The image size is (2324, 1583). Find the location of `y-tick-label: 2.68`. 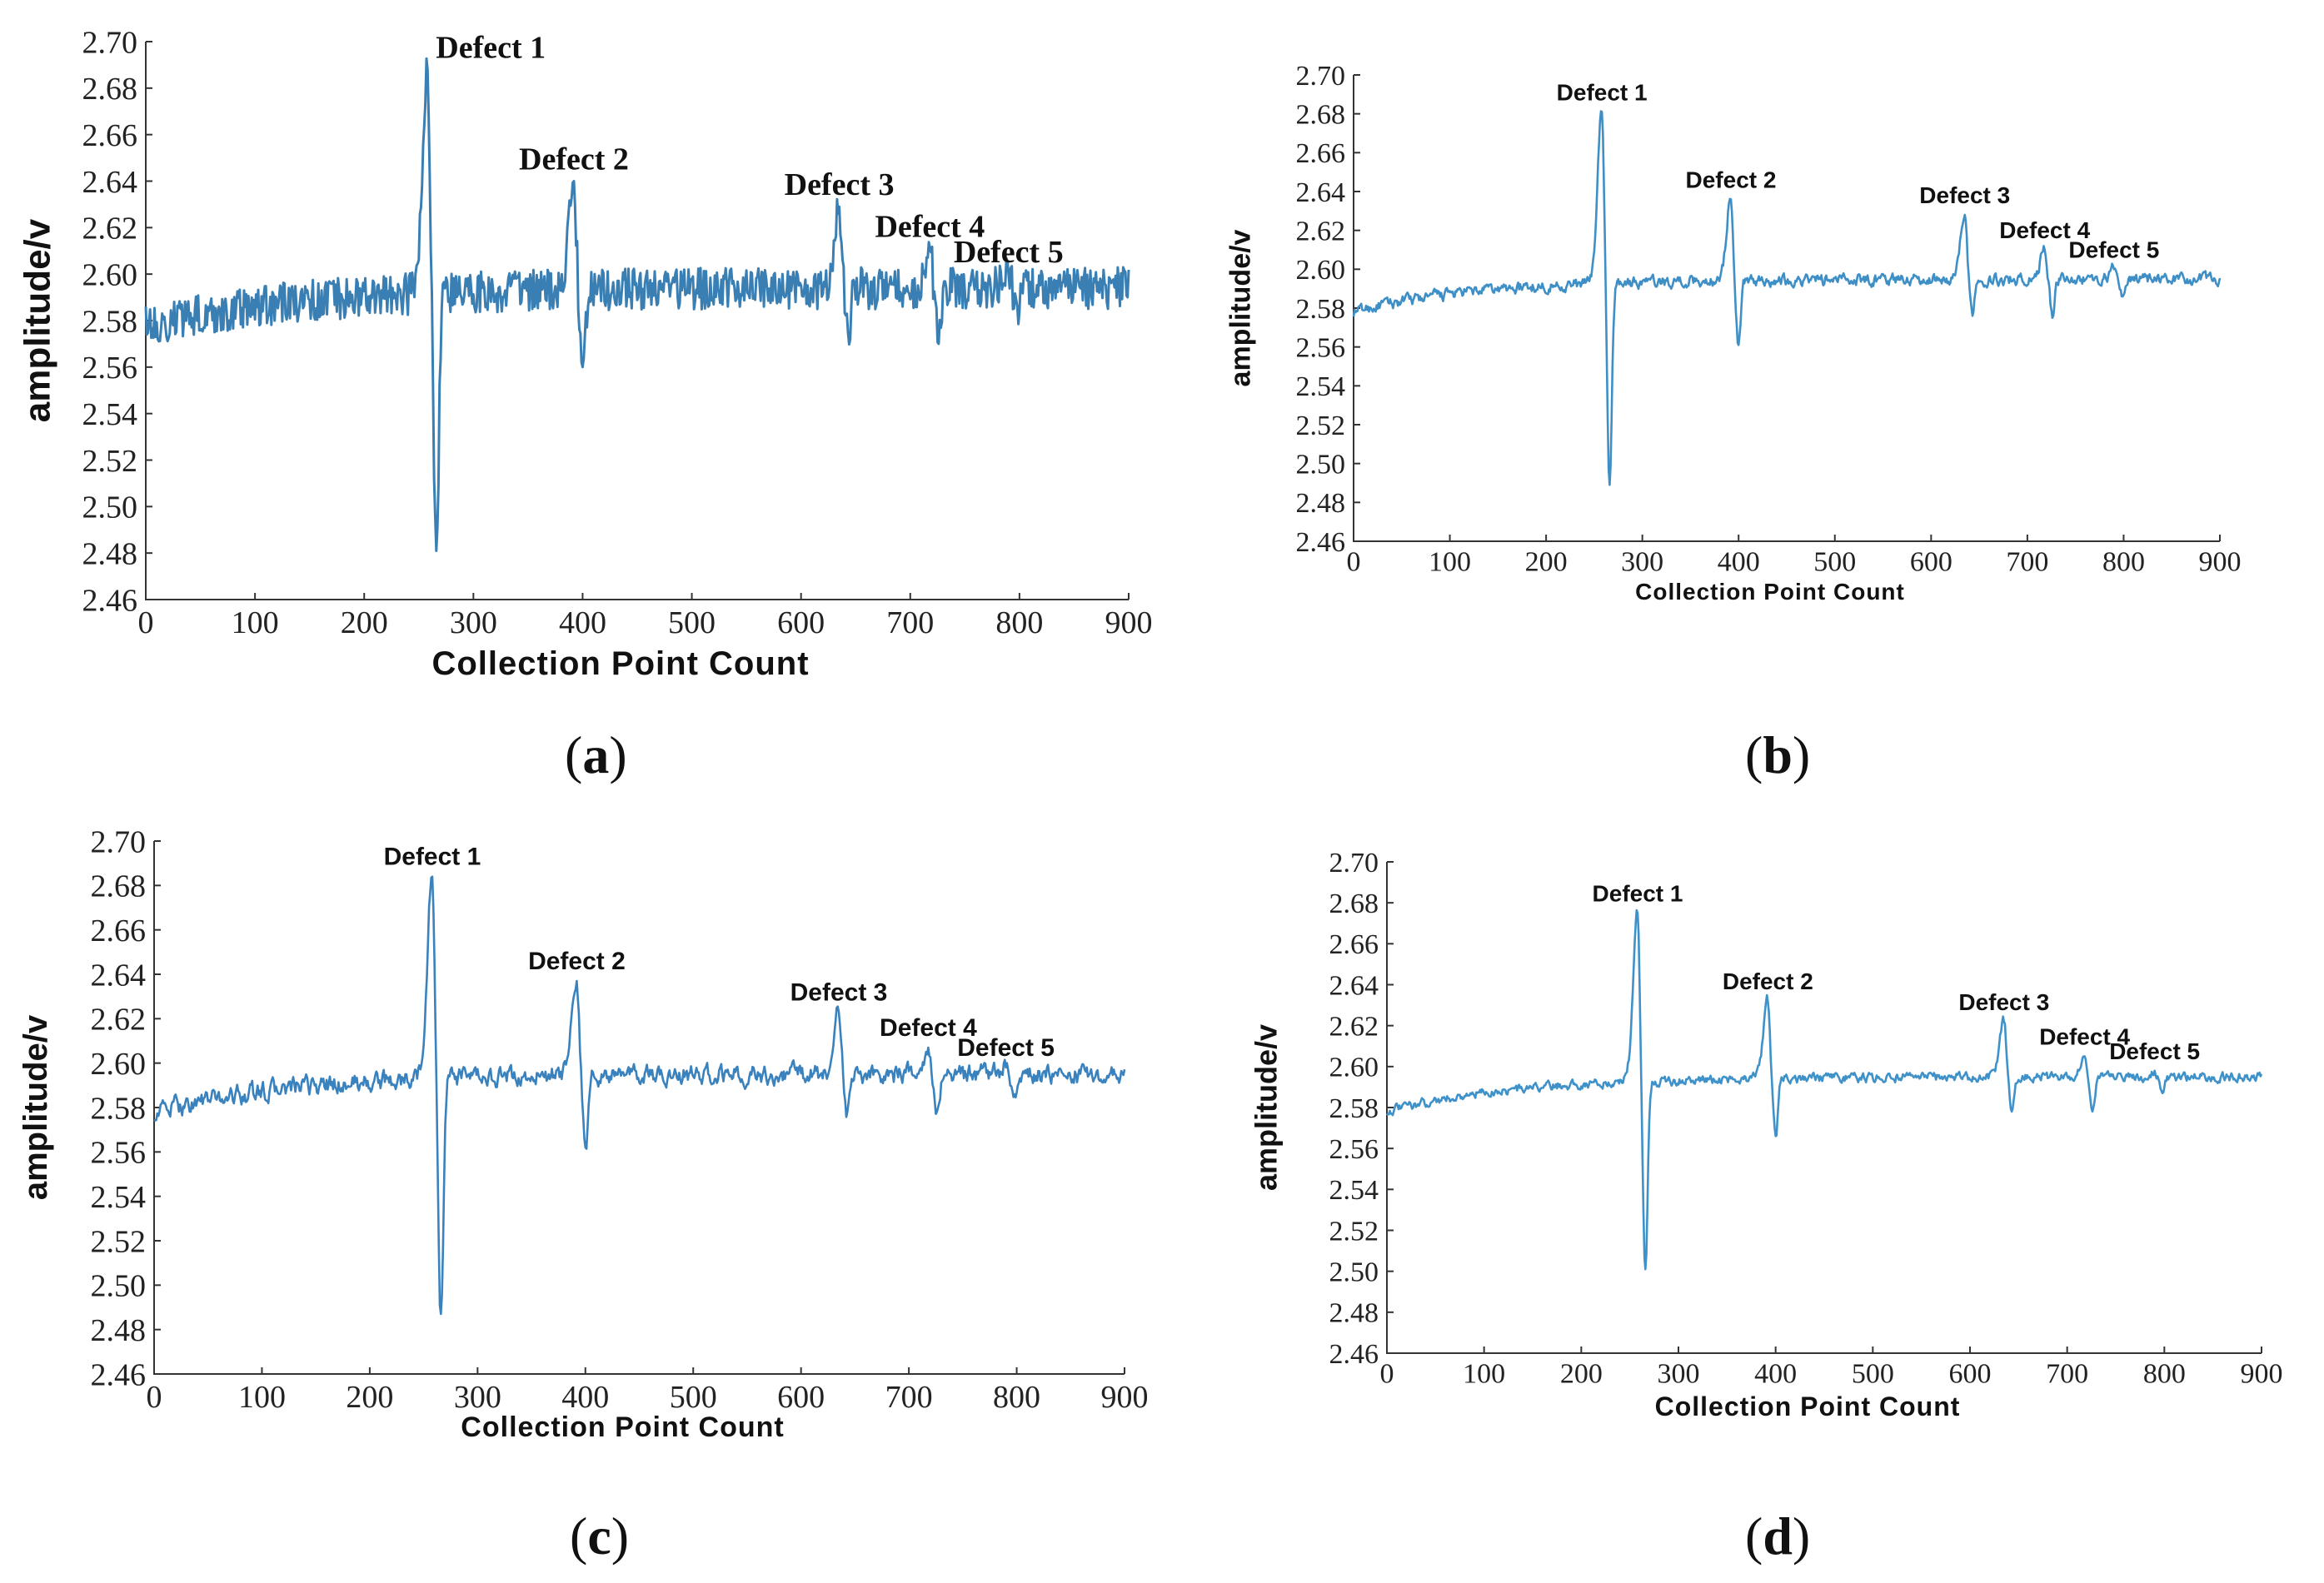

y-tick-label: 2.68 is located at coordinates (110, 89).